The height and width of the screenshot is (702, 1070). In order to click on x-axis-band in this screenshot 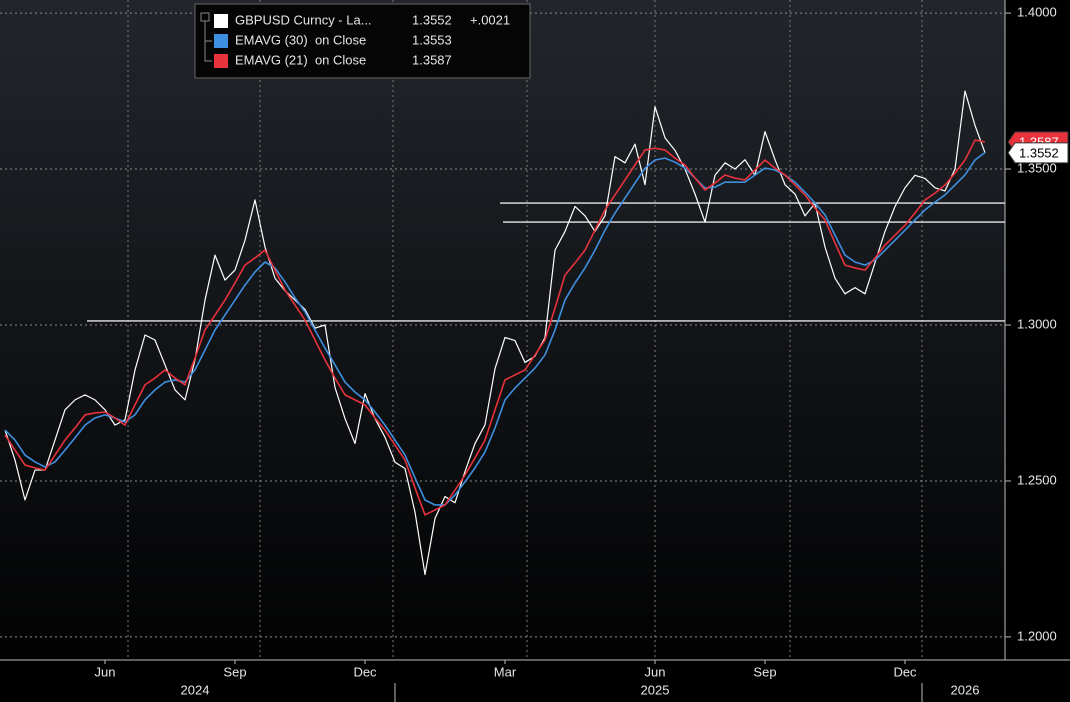, I will do `click(535, 681)`.